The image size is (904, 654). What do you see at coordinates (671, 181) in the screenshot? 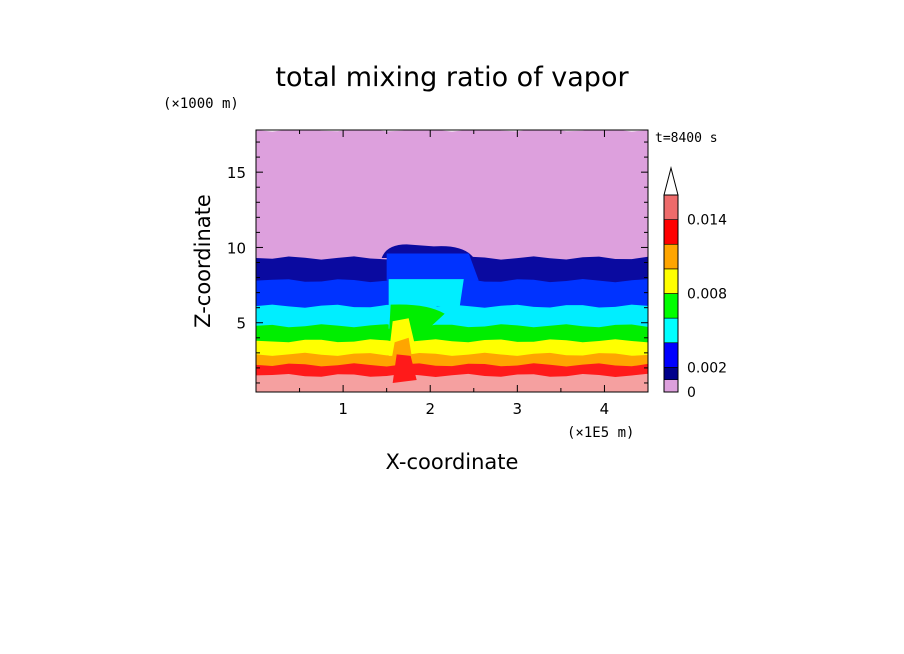
I see `colorbar-extend-arrow` at bounding box center [671, 181].